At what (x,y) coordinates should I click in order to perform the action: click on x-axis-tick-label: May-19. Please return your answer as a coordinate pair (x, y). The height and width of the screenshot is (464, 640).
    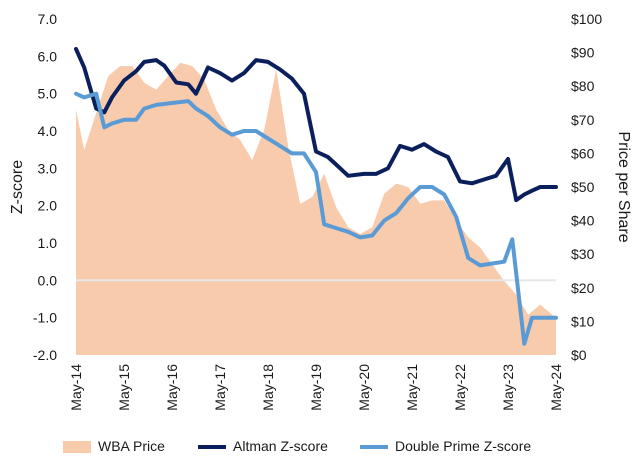
    Looking at the image, I should click on (316, 387).